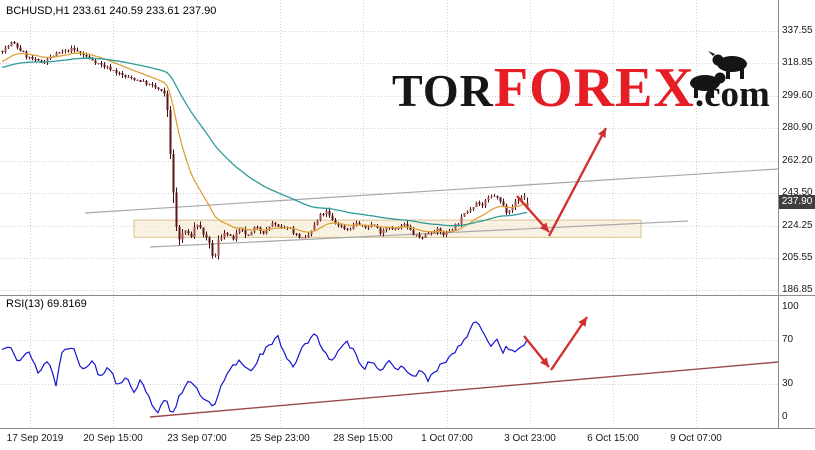 The height and width of the screenshot is (450, 815). What do you see at coordinates (797, 192) in the screenshot?
I see `price-axis-label: 243.50` at bounding box center [797, 192].